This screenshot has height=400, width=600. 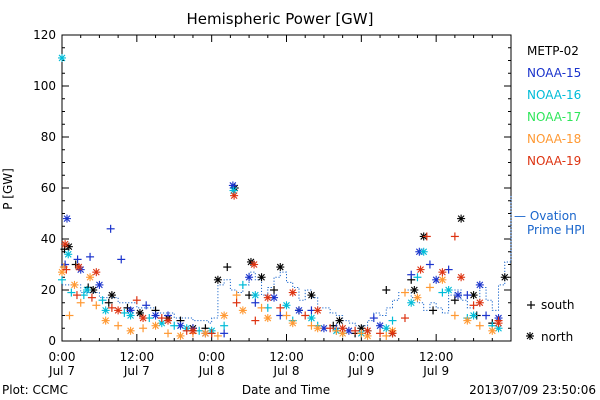 What do you see at coordinates (280, 19) in the screenshot?
I see `chart-title: Hemispheric Power [GW]` at bounding box center [280, 19].